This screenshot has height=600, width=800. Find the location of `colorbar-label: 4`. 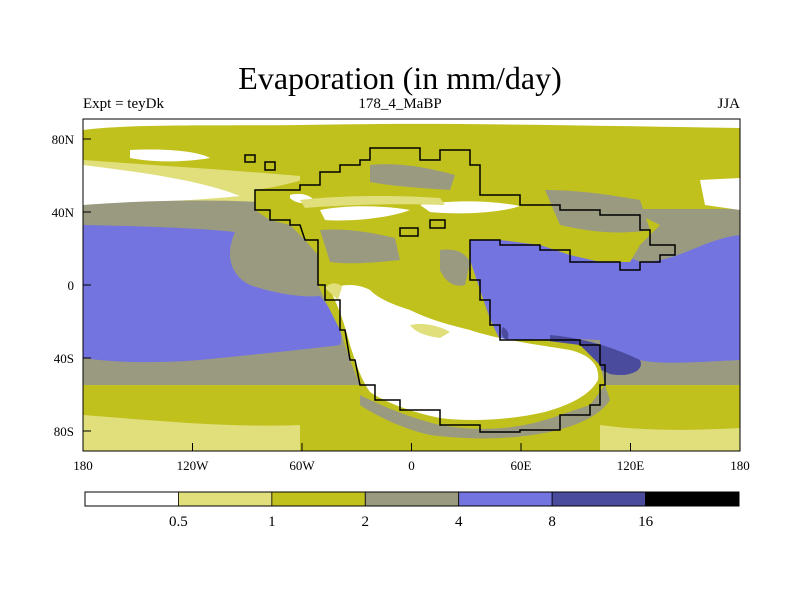

colorbar-label: 4 is located at coordinates (459, 522).